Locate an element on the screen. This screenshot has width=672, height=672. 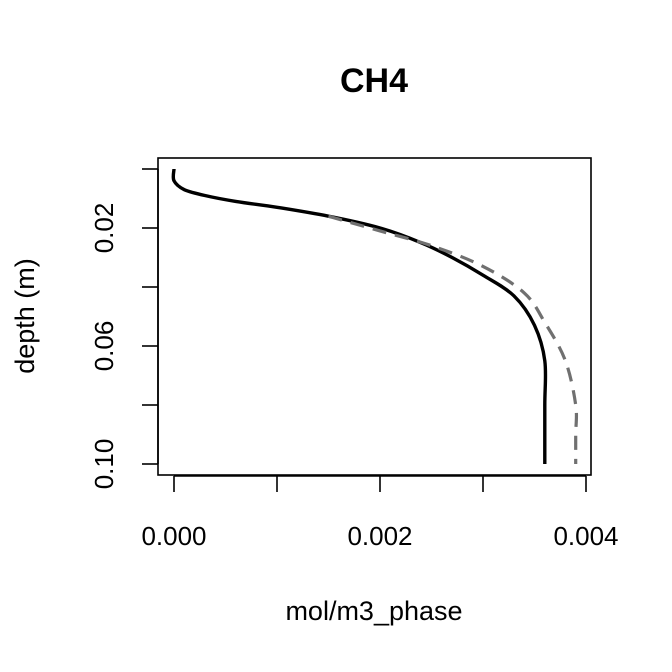
chart-title: CH4 is located at coordinates (374, 81).